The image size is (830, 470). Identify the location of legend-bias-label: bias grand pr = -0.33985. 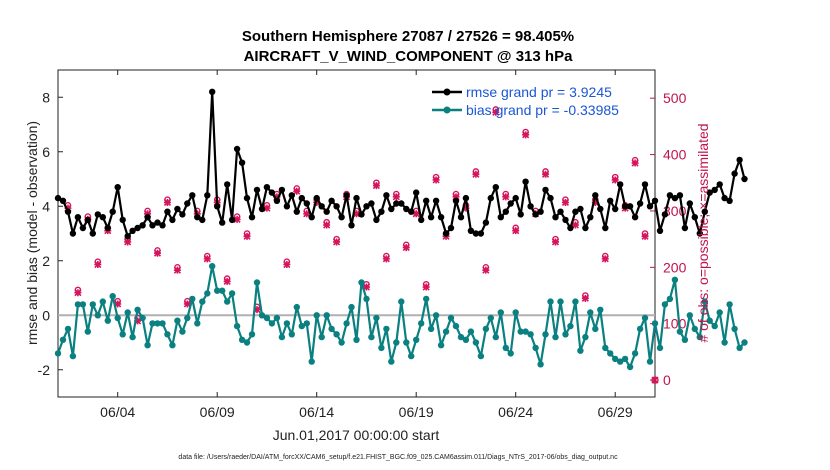
(542, 110).